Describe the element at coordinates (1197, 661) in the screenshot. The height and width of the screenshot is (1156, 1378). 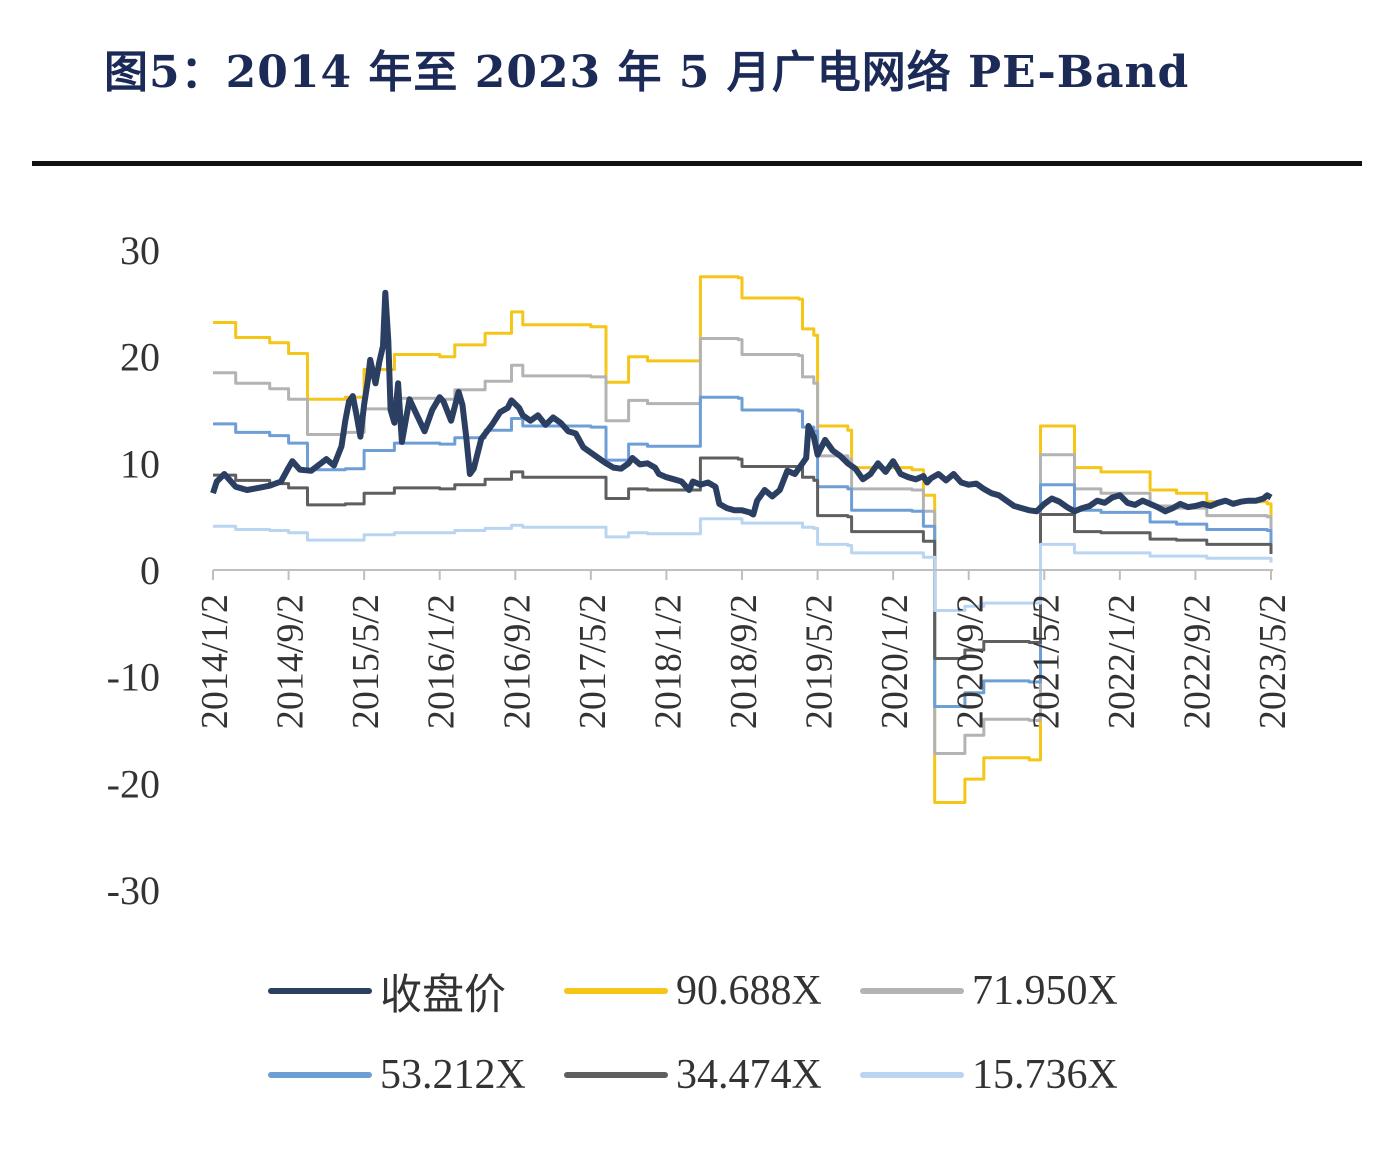
I see `x-tick-label: 2022/9/2` at that location.